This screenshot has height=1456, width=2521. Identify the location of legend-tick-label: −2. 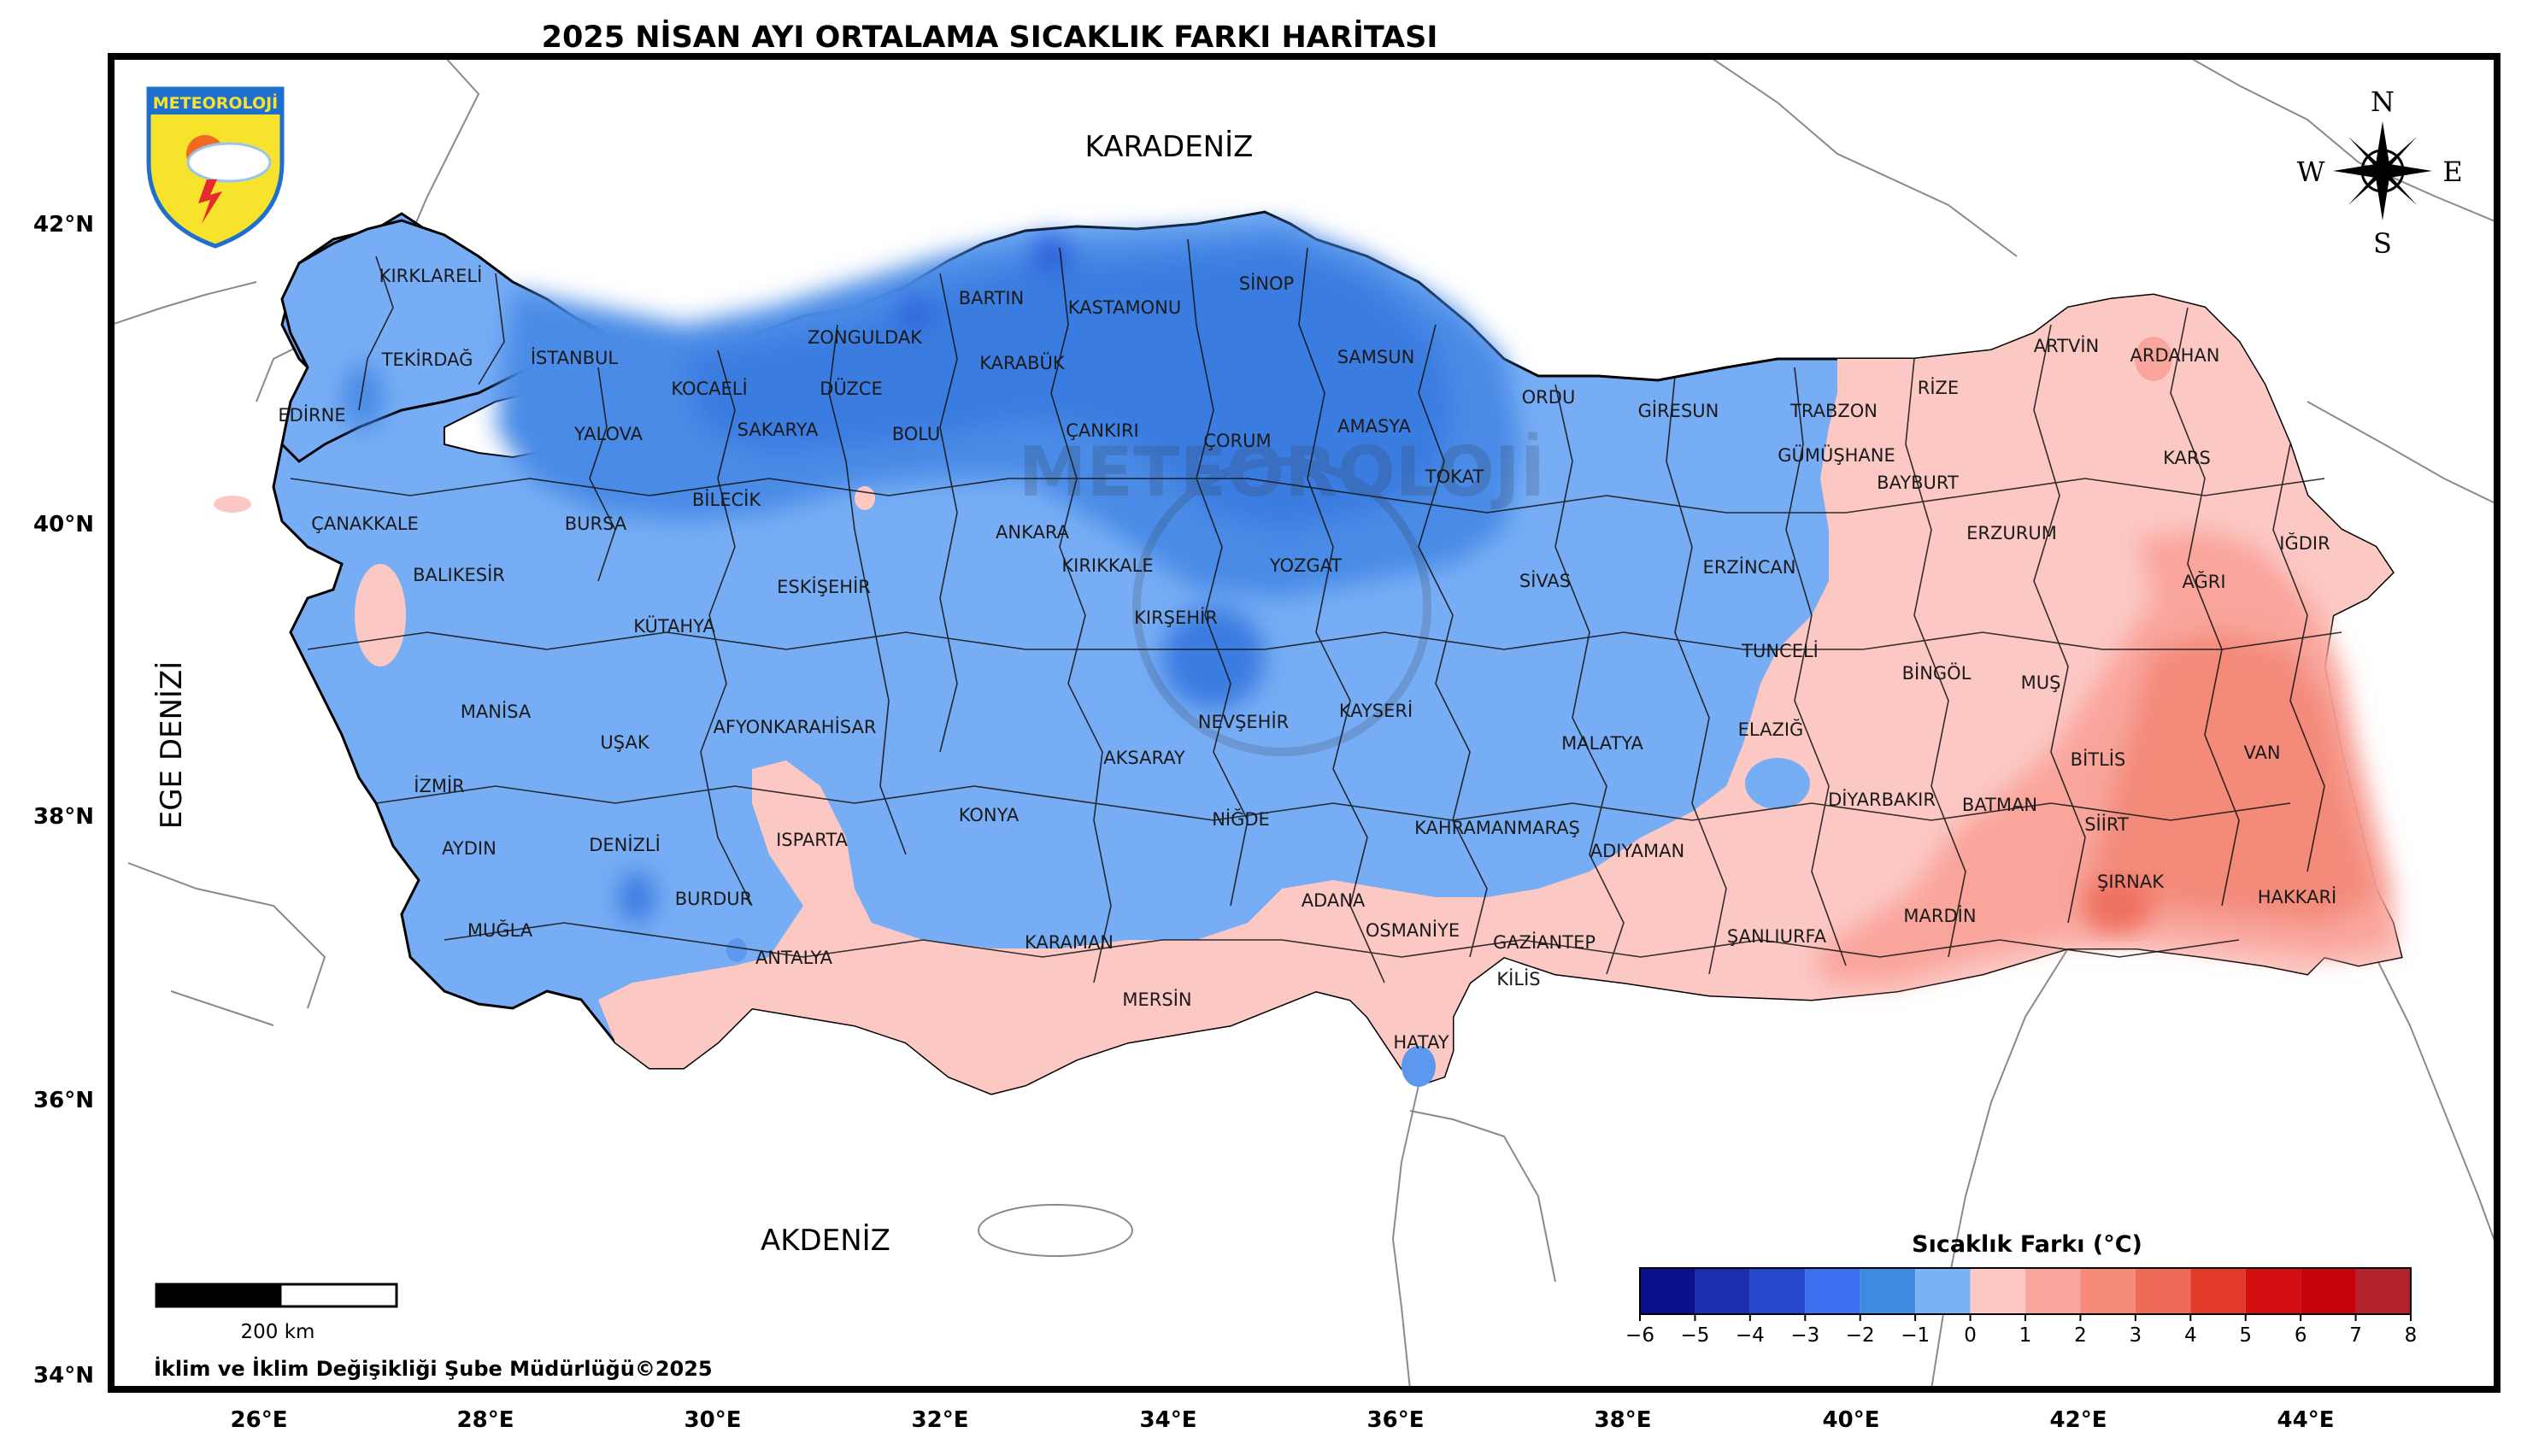
(1860, 1336).